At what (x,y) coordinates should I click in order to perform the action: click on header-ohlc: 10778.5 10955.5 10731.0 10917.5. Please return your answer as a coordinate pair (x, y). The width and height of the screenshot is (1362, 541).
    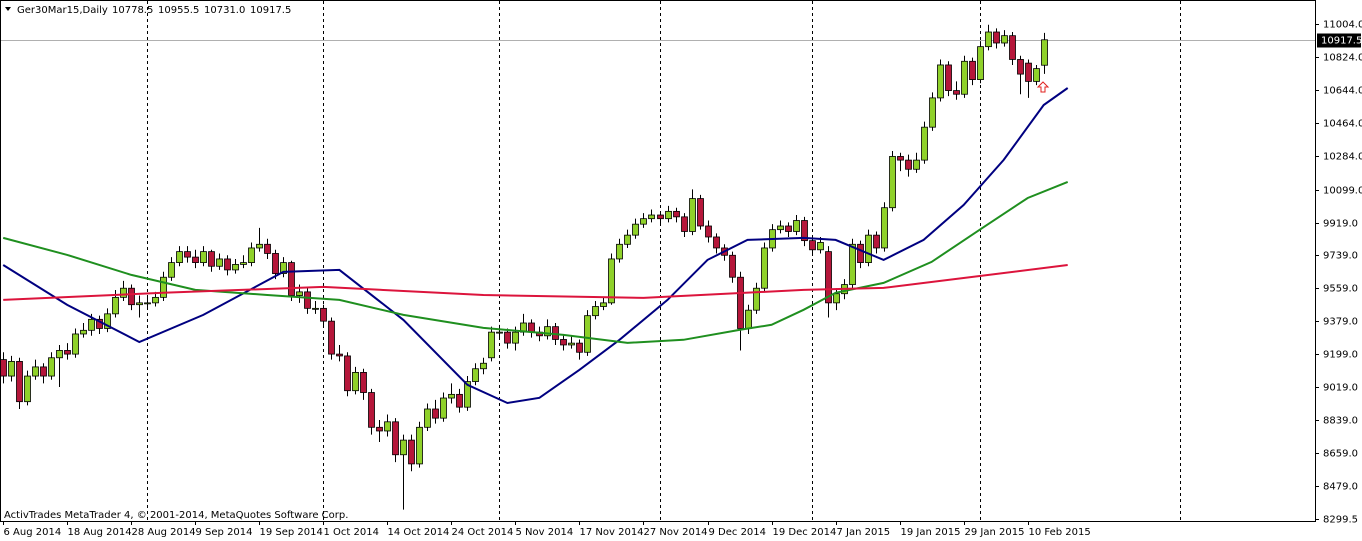
    Looking at the image, I should click on (201, 10).